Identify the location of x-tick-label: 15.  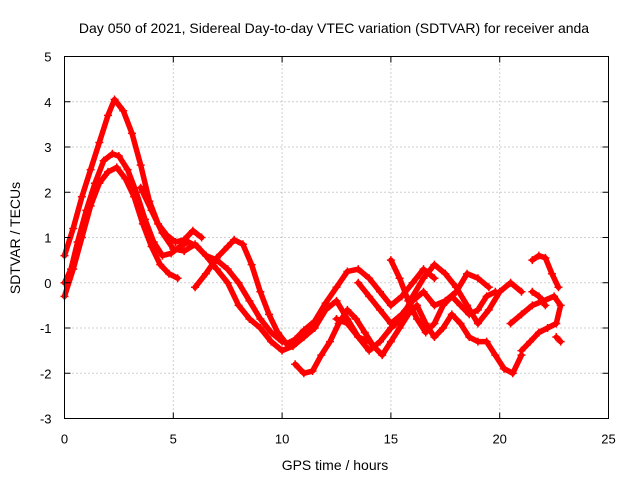
(391, 439).